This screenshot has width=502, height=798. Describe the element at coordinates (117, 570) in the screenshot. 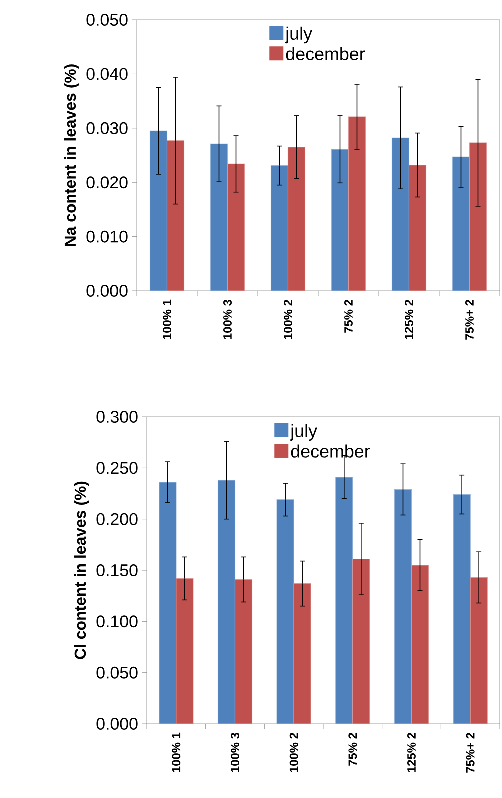

I see `y-tick-label: 0.150` at that location.